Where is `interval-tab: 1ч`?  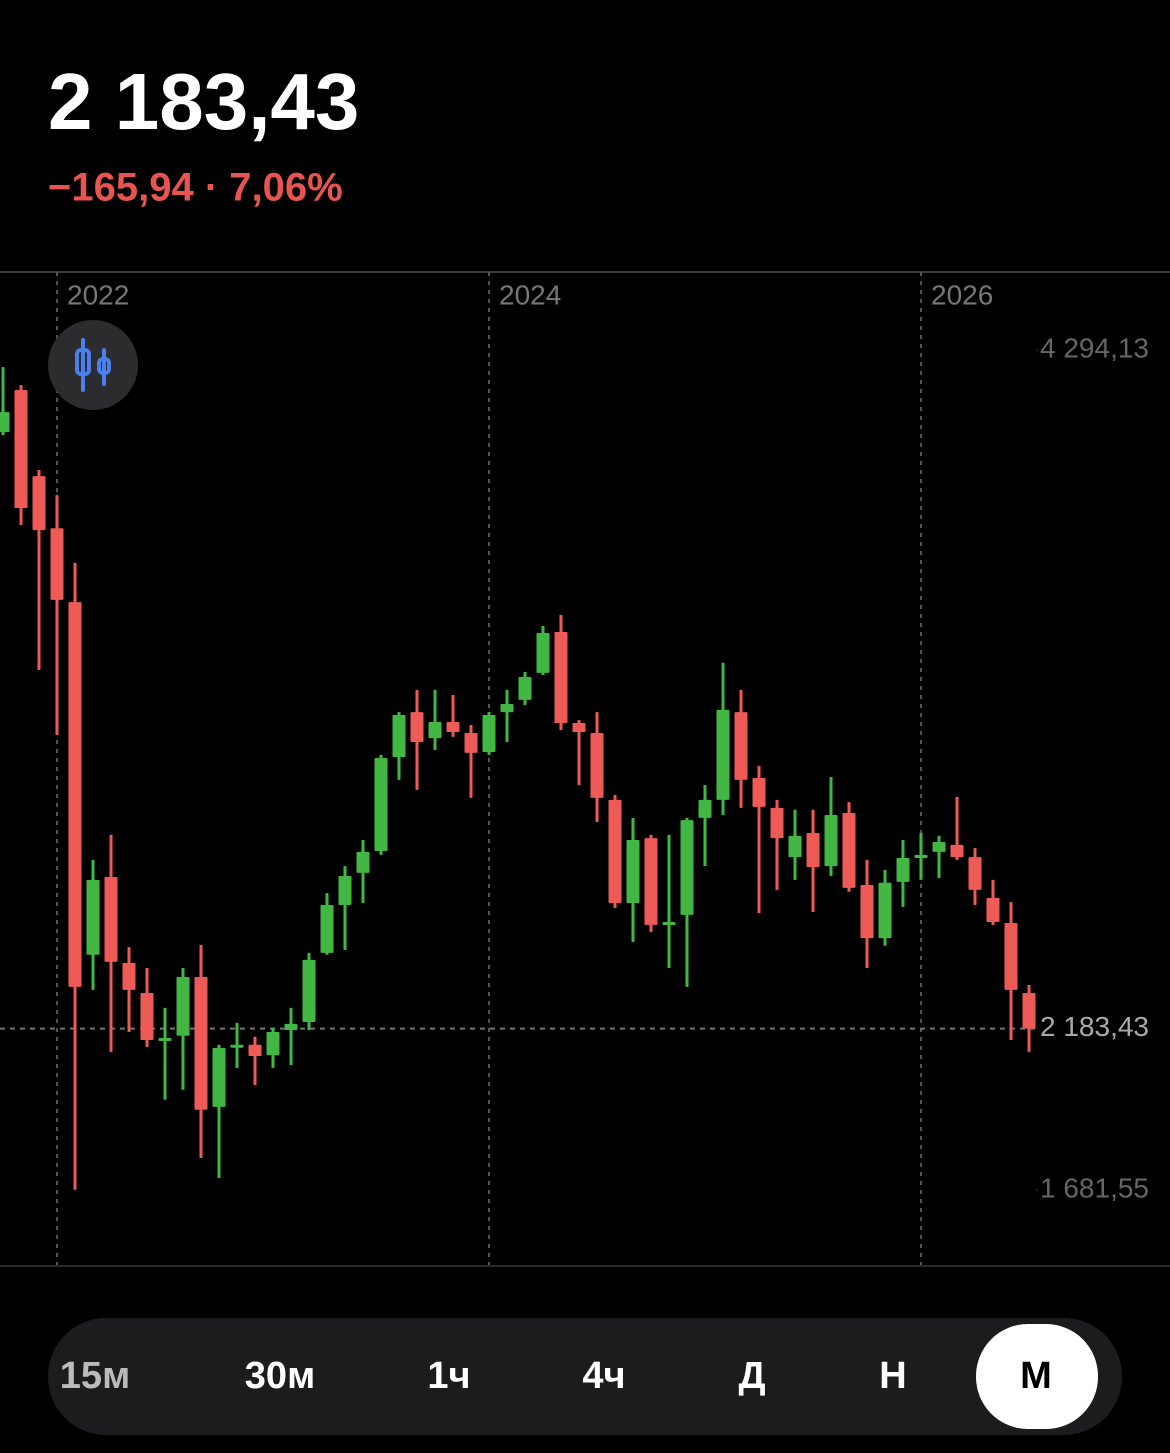
interval-tab: 1ч is located at coordinates (448, 1376).